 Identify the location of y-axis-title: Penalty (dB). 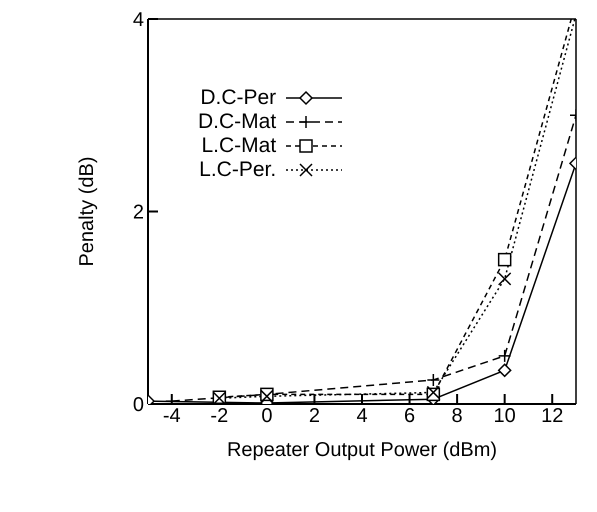
(87, 211).